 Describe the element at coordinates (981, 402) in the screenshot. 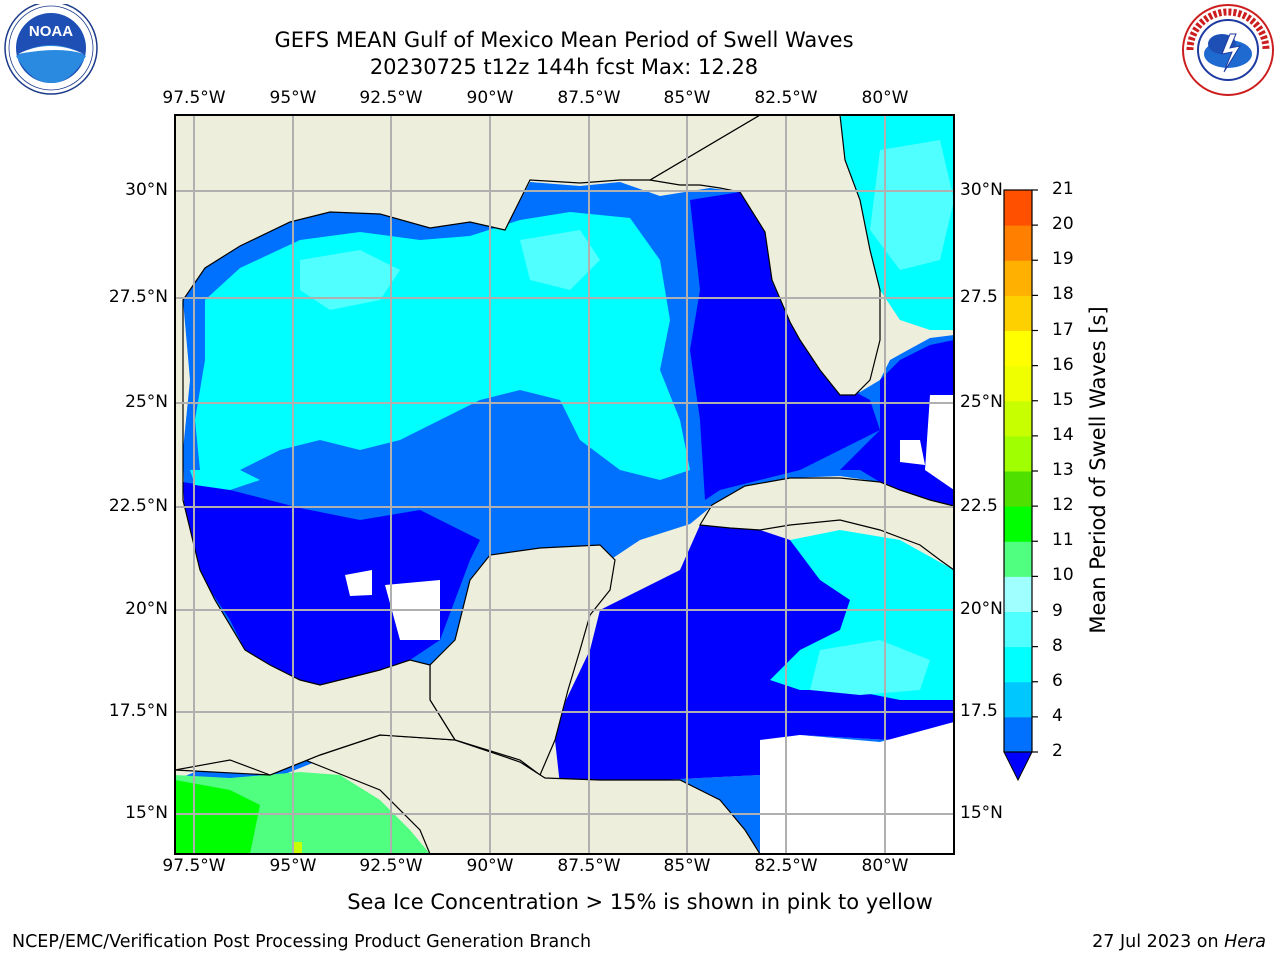

I see `right-lat-label-3: 25°N` at that location.